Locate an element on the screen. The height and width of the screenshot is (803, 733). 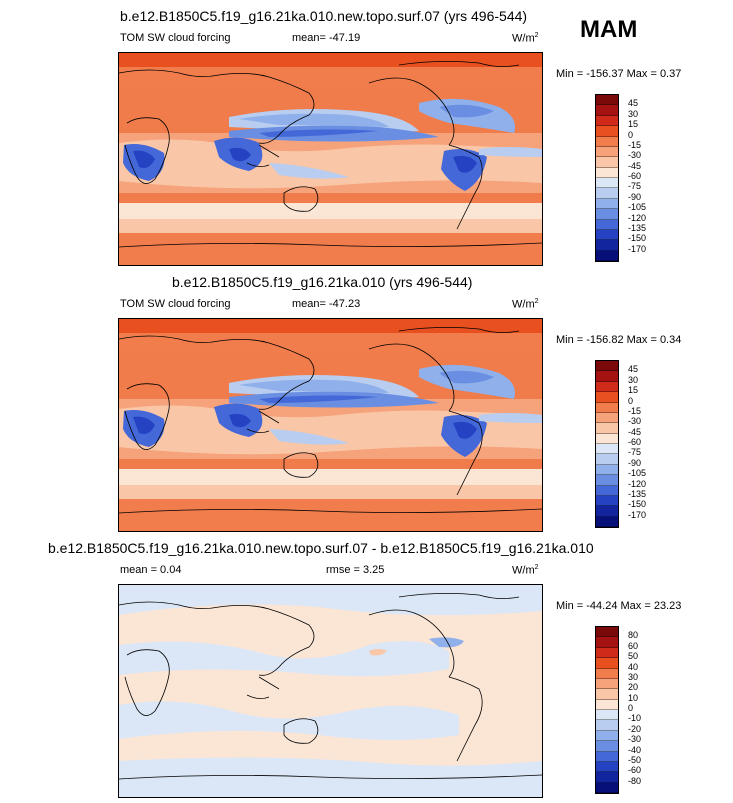
colorbar-tick-label: -80 is located at coordinates (635, 780).